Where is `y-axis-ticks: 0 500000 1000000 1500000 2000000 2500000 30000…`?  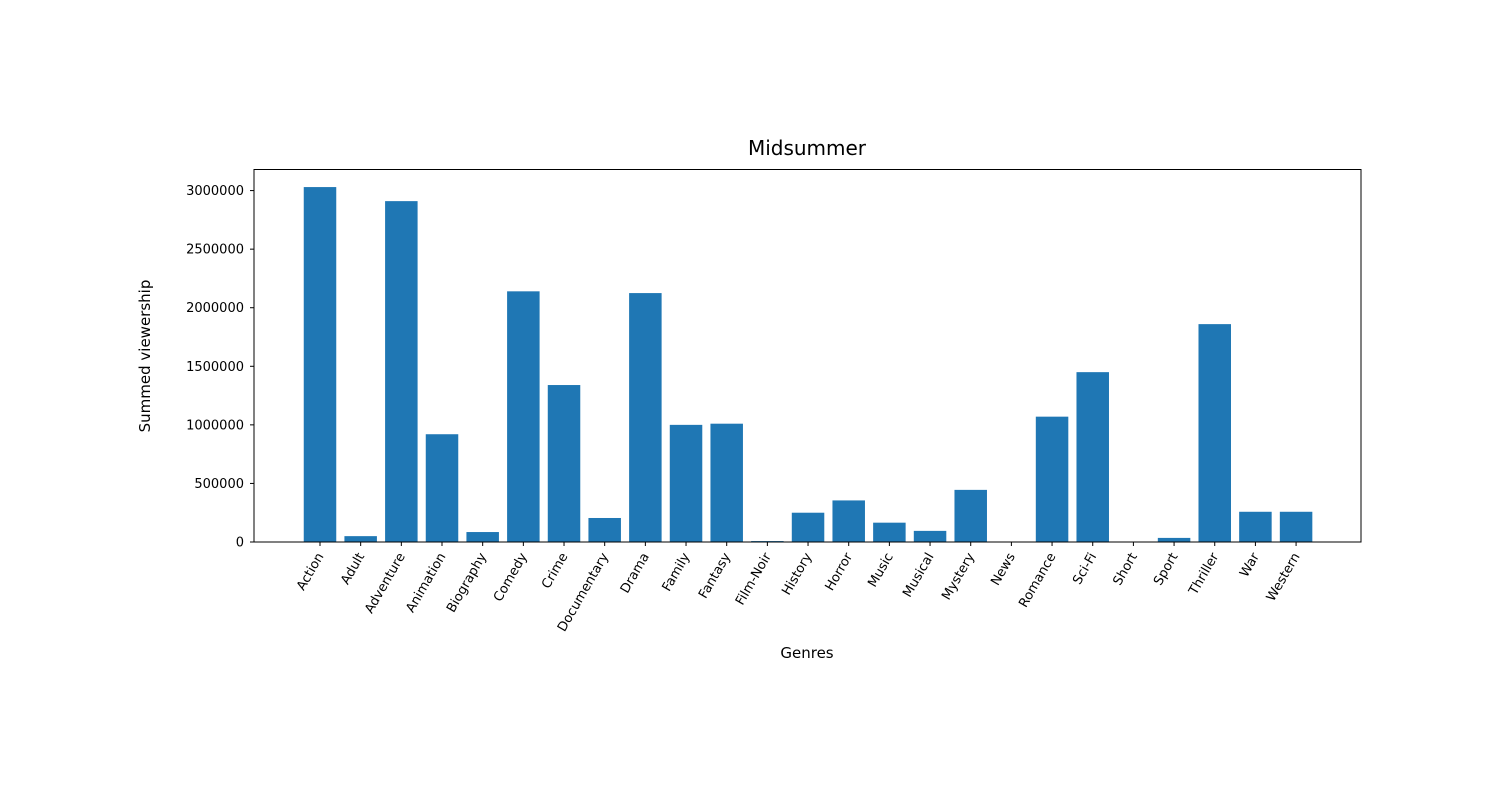 y-axis-ticks: 0 500000 1000000 1500000 2000000 2500000 30000… is located at coordinates (220, 367).